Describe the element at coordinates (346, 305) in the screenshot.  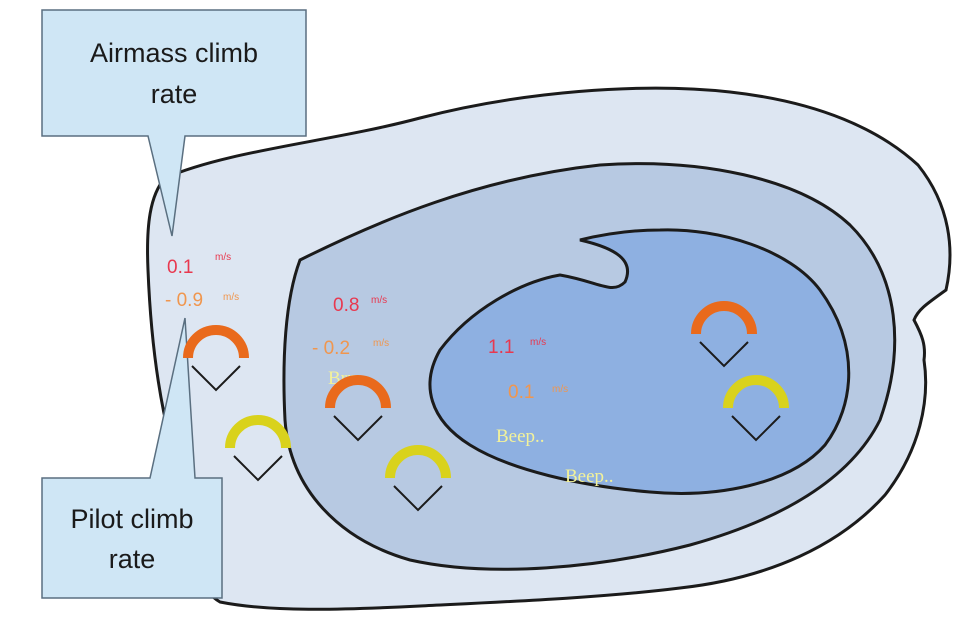
I see `middle-airmass-value: 0.8` at that location.